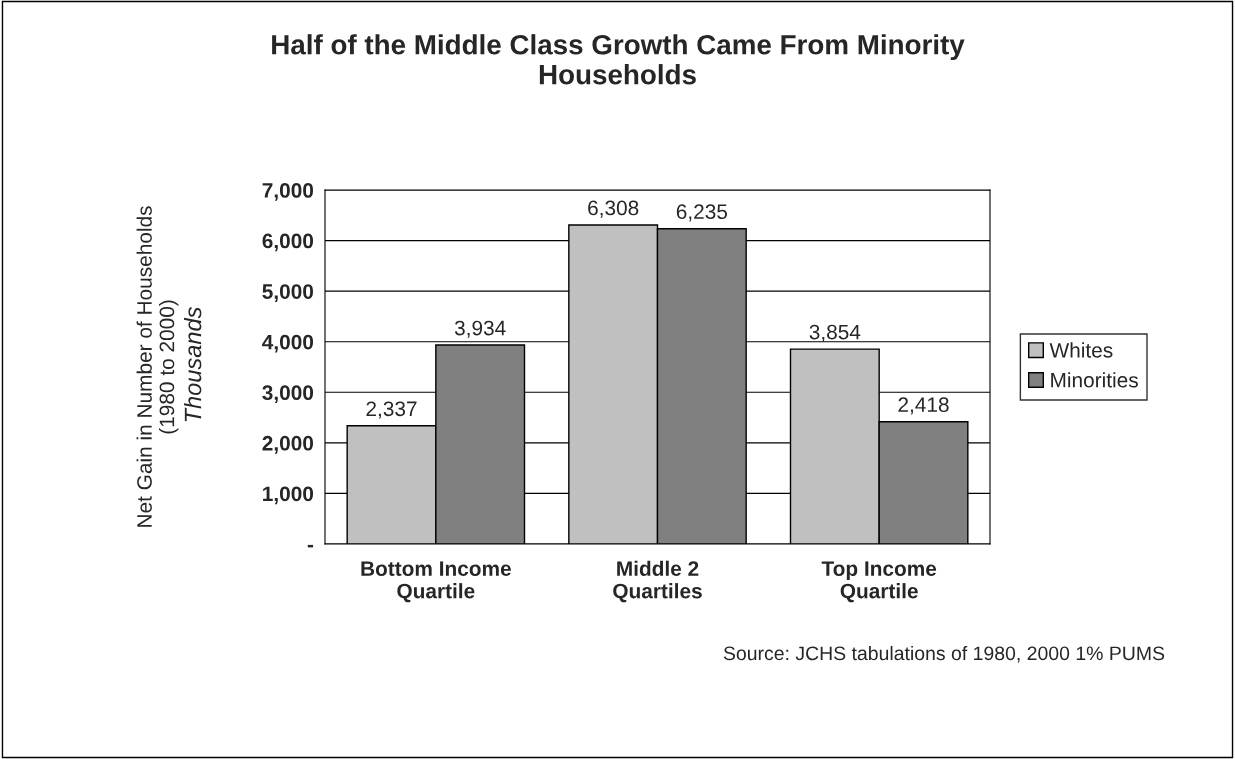  What do you see at coordinates (944, 654) in the screenshot?
I see `source-note: Source: JCHS tabulations of 1980, 2000 1% PUMS` at bounding box center [944, 654].